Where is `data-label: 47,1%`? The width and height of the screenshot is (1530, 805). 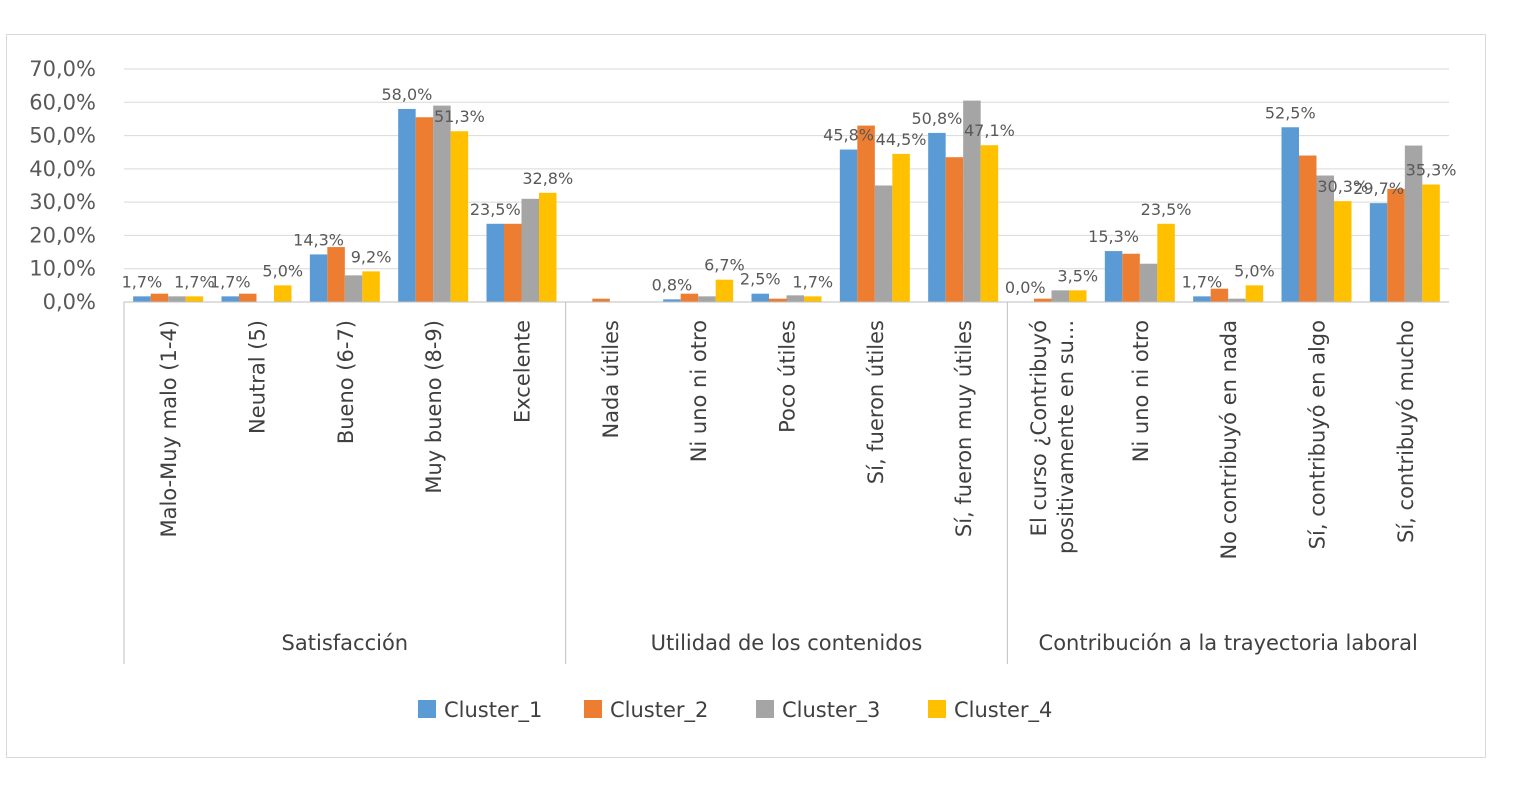 data-label: 47,1% is located at coordinates (989, 130).